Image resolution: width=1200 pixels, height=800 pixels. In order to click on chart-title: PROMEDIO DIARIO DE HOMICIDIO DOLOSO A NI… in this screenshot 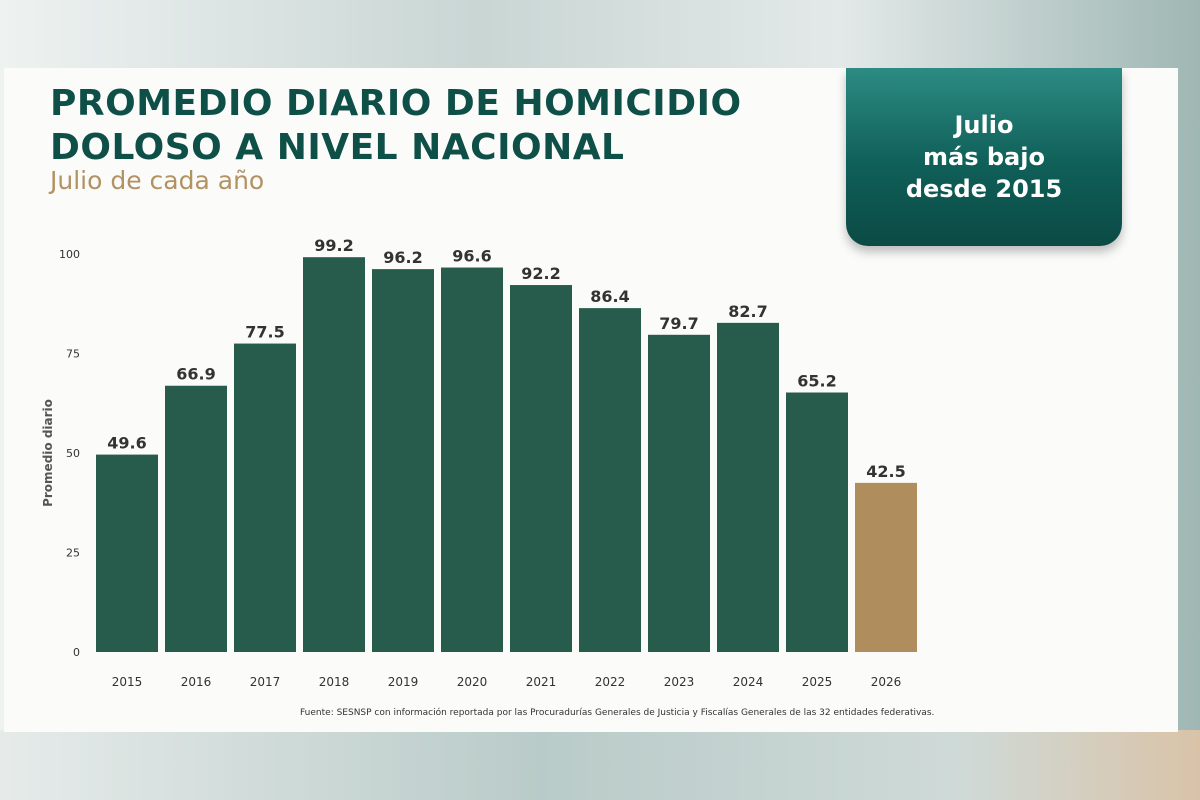, I will do `click(396, 125)`.